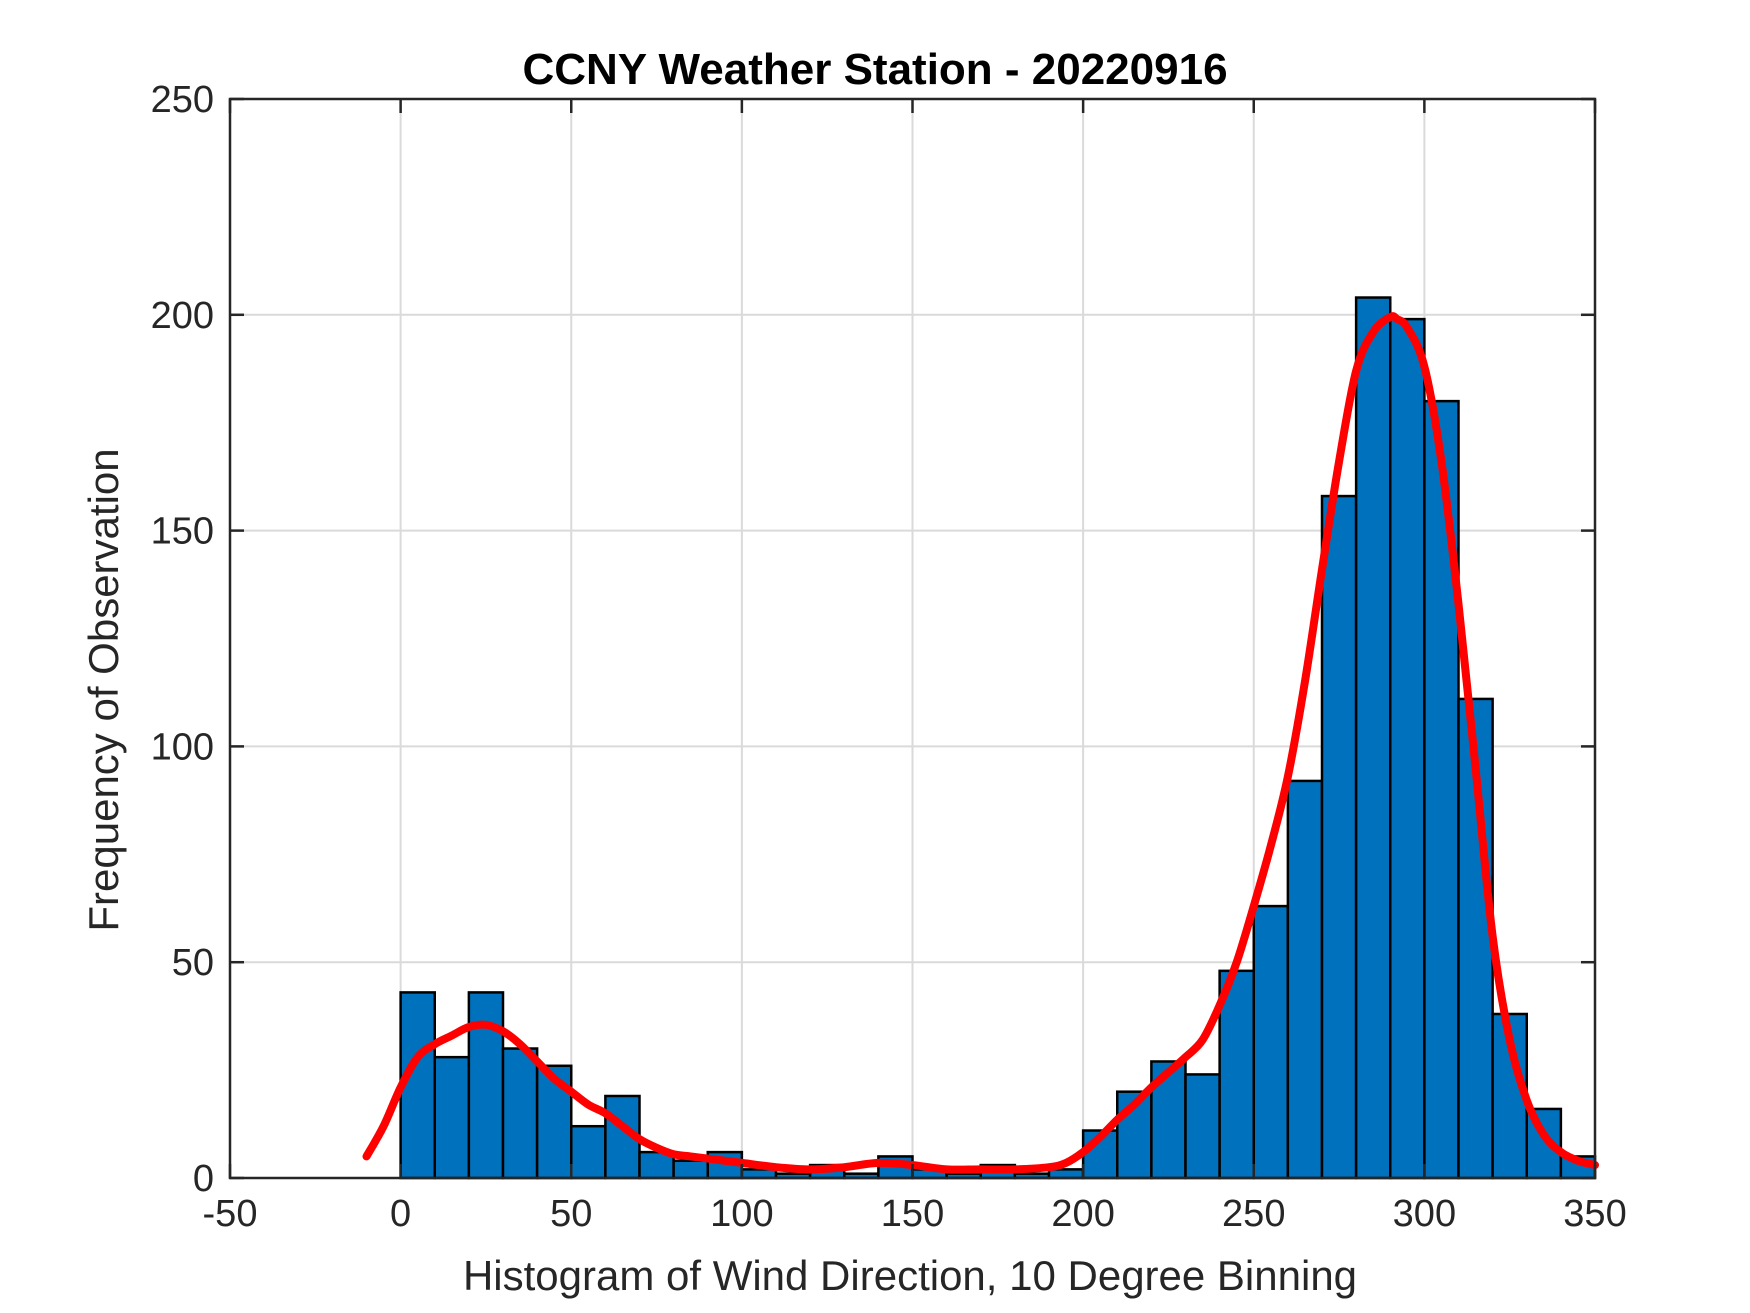 The image size is (1750, 1313). What do you see at coordinates (182, 100) in the screenshot?
I see `y-tick-label: 250` at bounding box center [182, 100].